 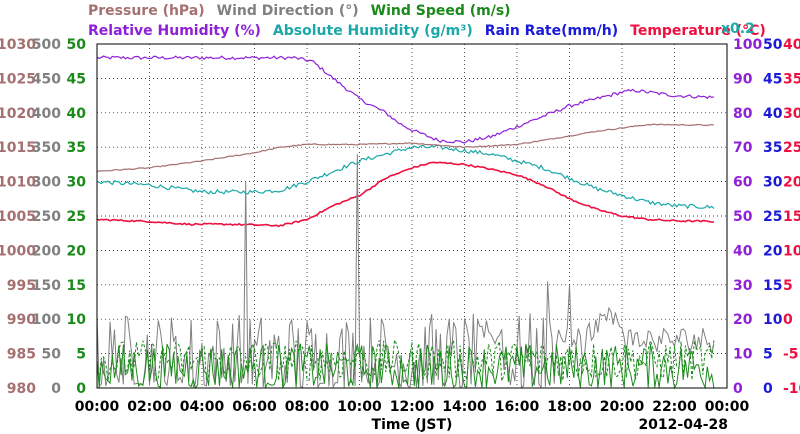 What do you see at coordinates (683, 425) in the screenshot?
I see `date-label: 2012-04-28` at bounding box center [683, 425].